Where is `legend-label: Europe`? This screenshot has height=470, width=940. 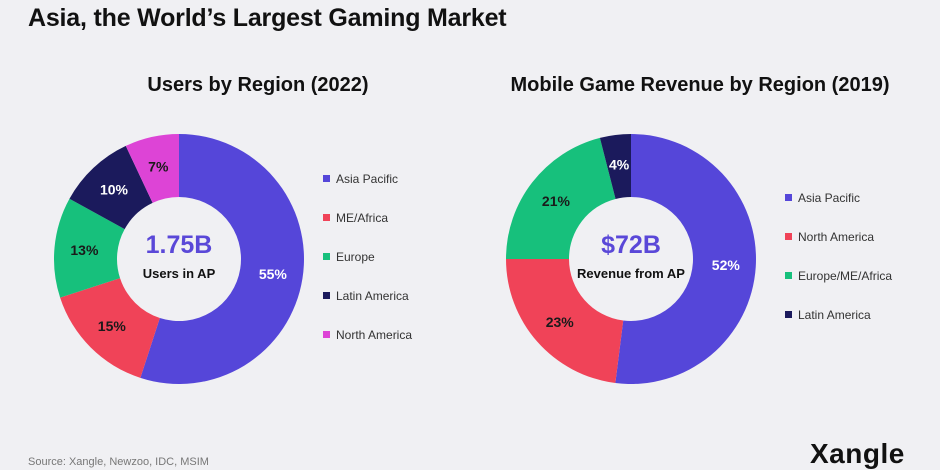 legend-label: Europe is located at coordinates (355, 256).